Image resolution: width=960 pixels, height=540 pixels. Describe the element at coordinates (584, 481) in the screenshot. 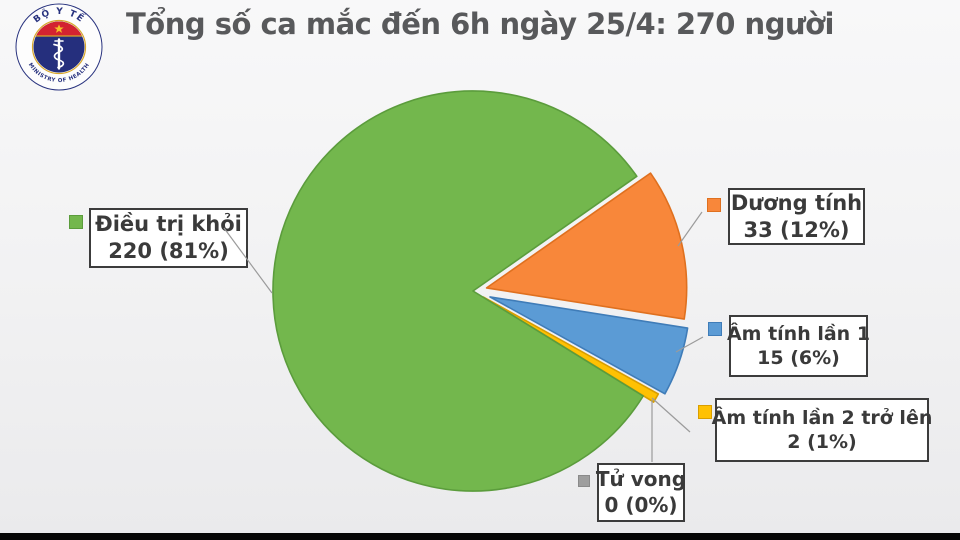

I see `legend-marker-tu-vong` at that location.